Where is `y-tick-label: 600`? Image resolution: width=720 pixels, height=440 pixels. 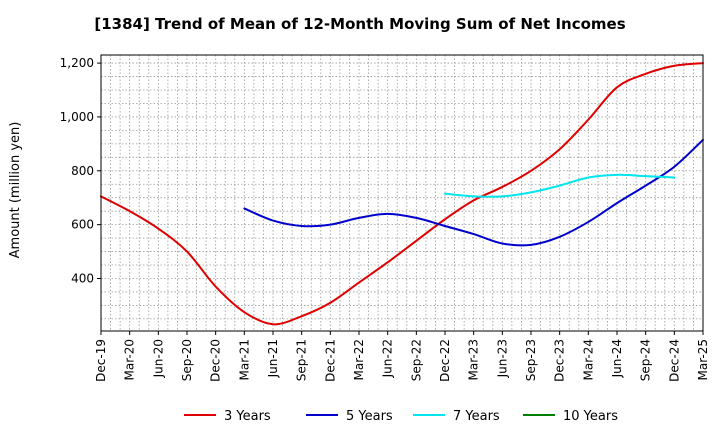
y-tick-label: 600 is located at coordinates (82, 225).